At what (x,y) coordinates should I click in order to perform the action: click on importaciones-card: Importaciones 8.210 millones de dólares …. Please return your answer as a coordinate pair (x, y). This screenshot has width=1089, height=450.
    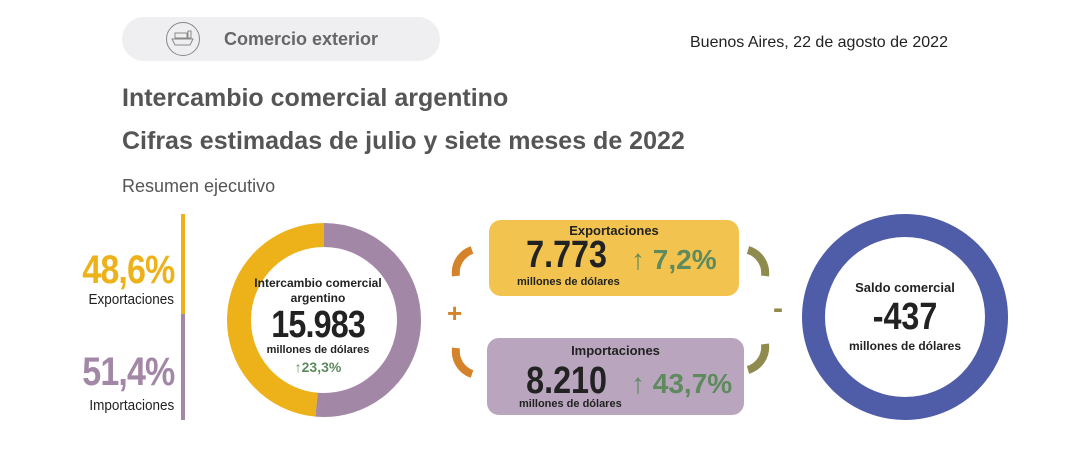
    Looking at the image, I should click on (615, 376).